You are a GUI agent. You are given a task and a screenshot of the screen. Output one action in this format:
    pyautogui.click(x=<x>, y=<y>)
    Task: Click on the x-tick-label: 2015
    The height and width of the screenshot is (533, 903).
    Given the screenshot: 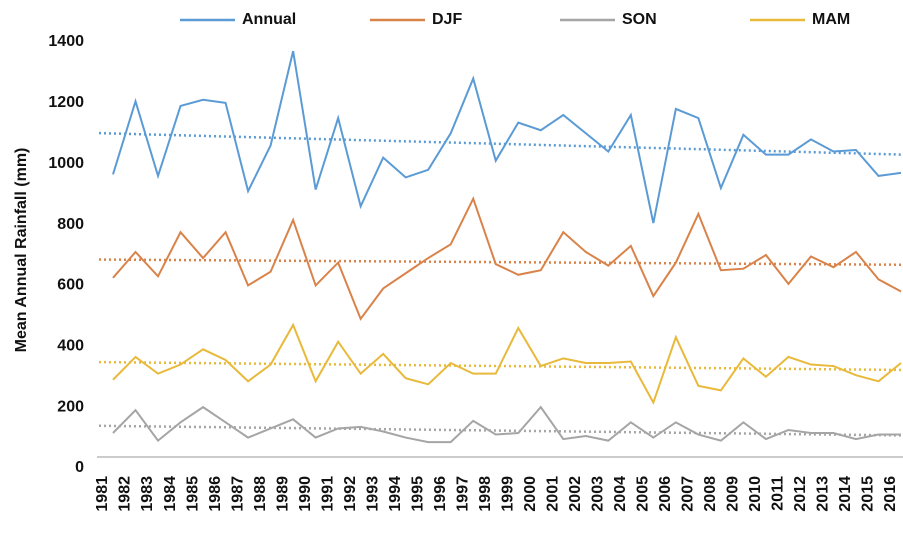 What is the action you would take?
    pyautogui.click(x=868, y=494)
    